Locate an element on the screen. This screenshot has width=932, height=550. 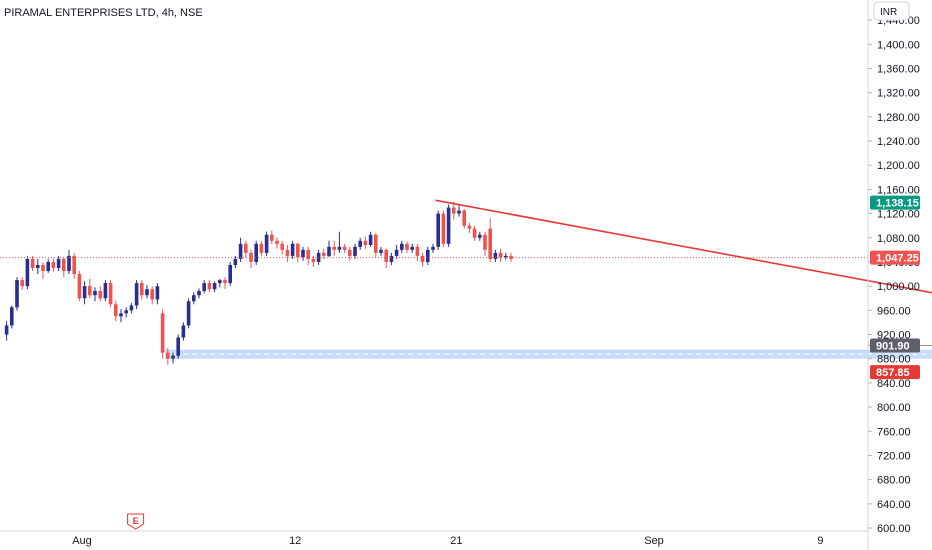
price-tick-label: 840.00 is located at coordinates (894, 384).